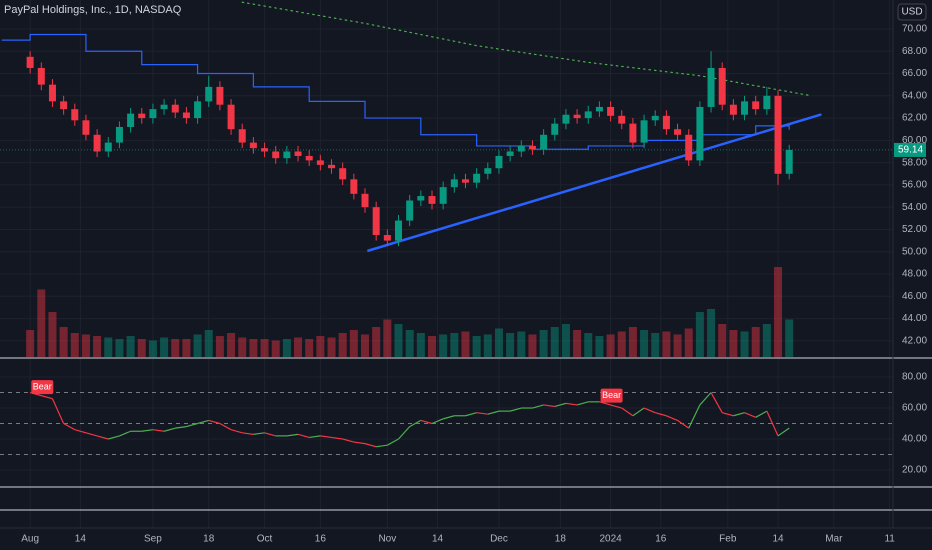  I want to click on y-tick-label: 80.00, so click(914, 377).